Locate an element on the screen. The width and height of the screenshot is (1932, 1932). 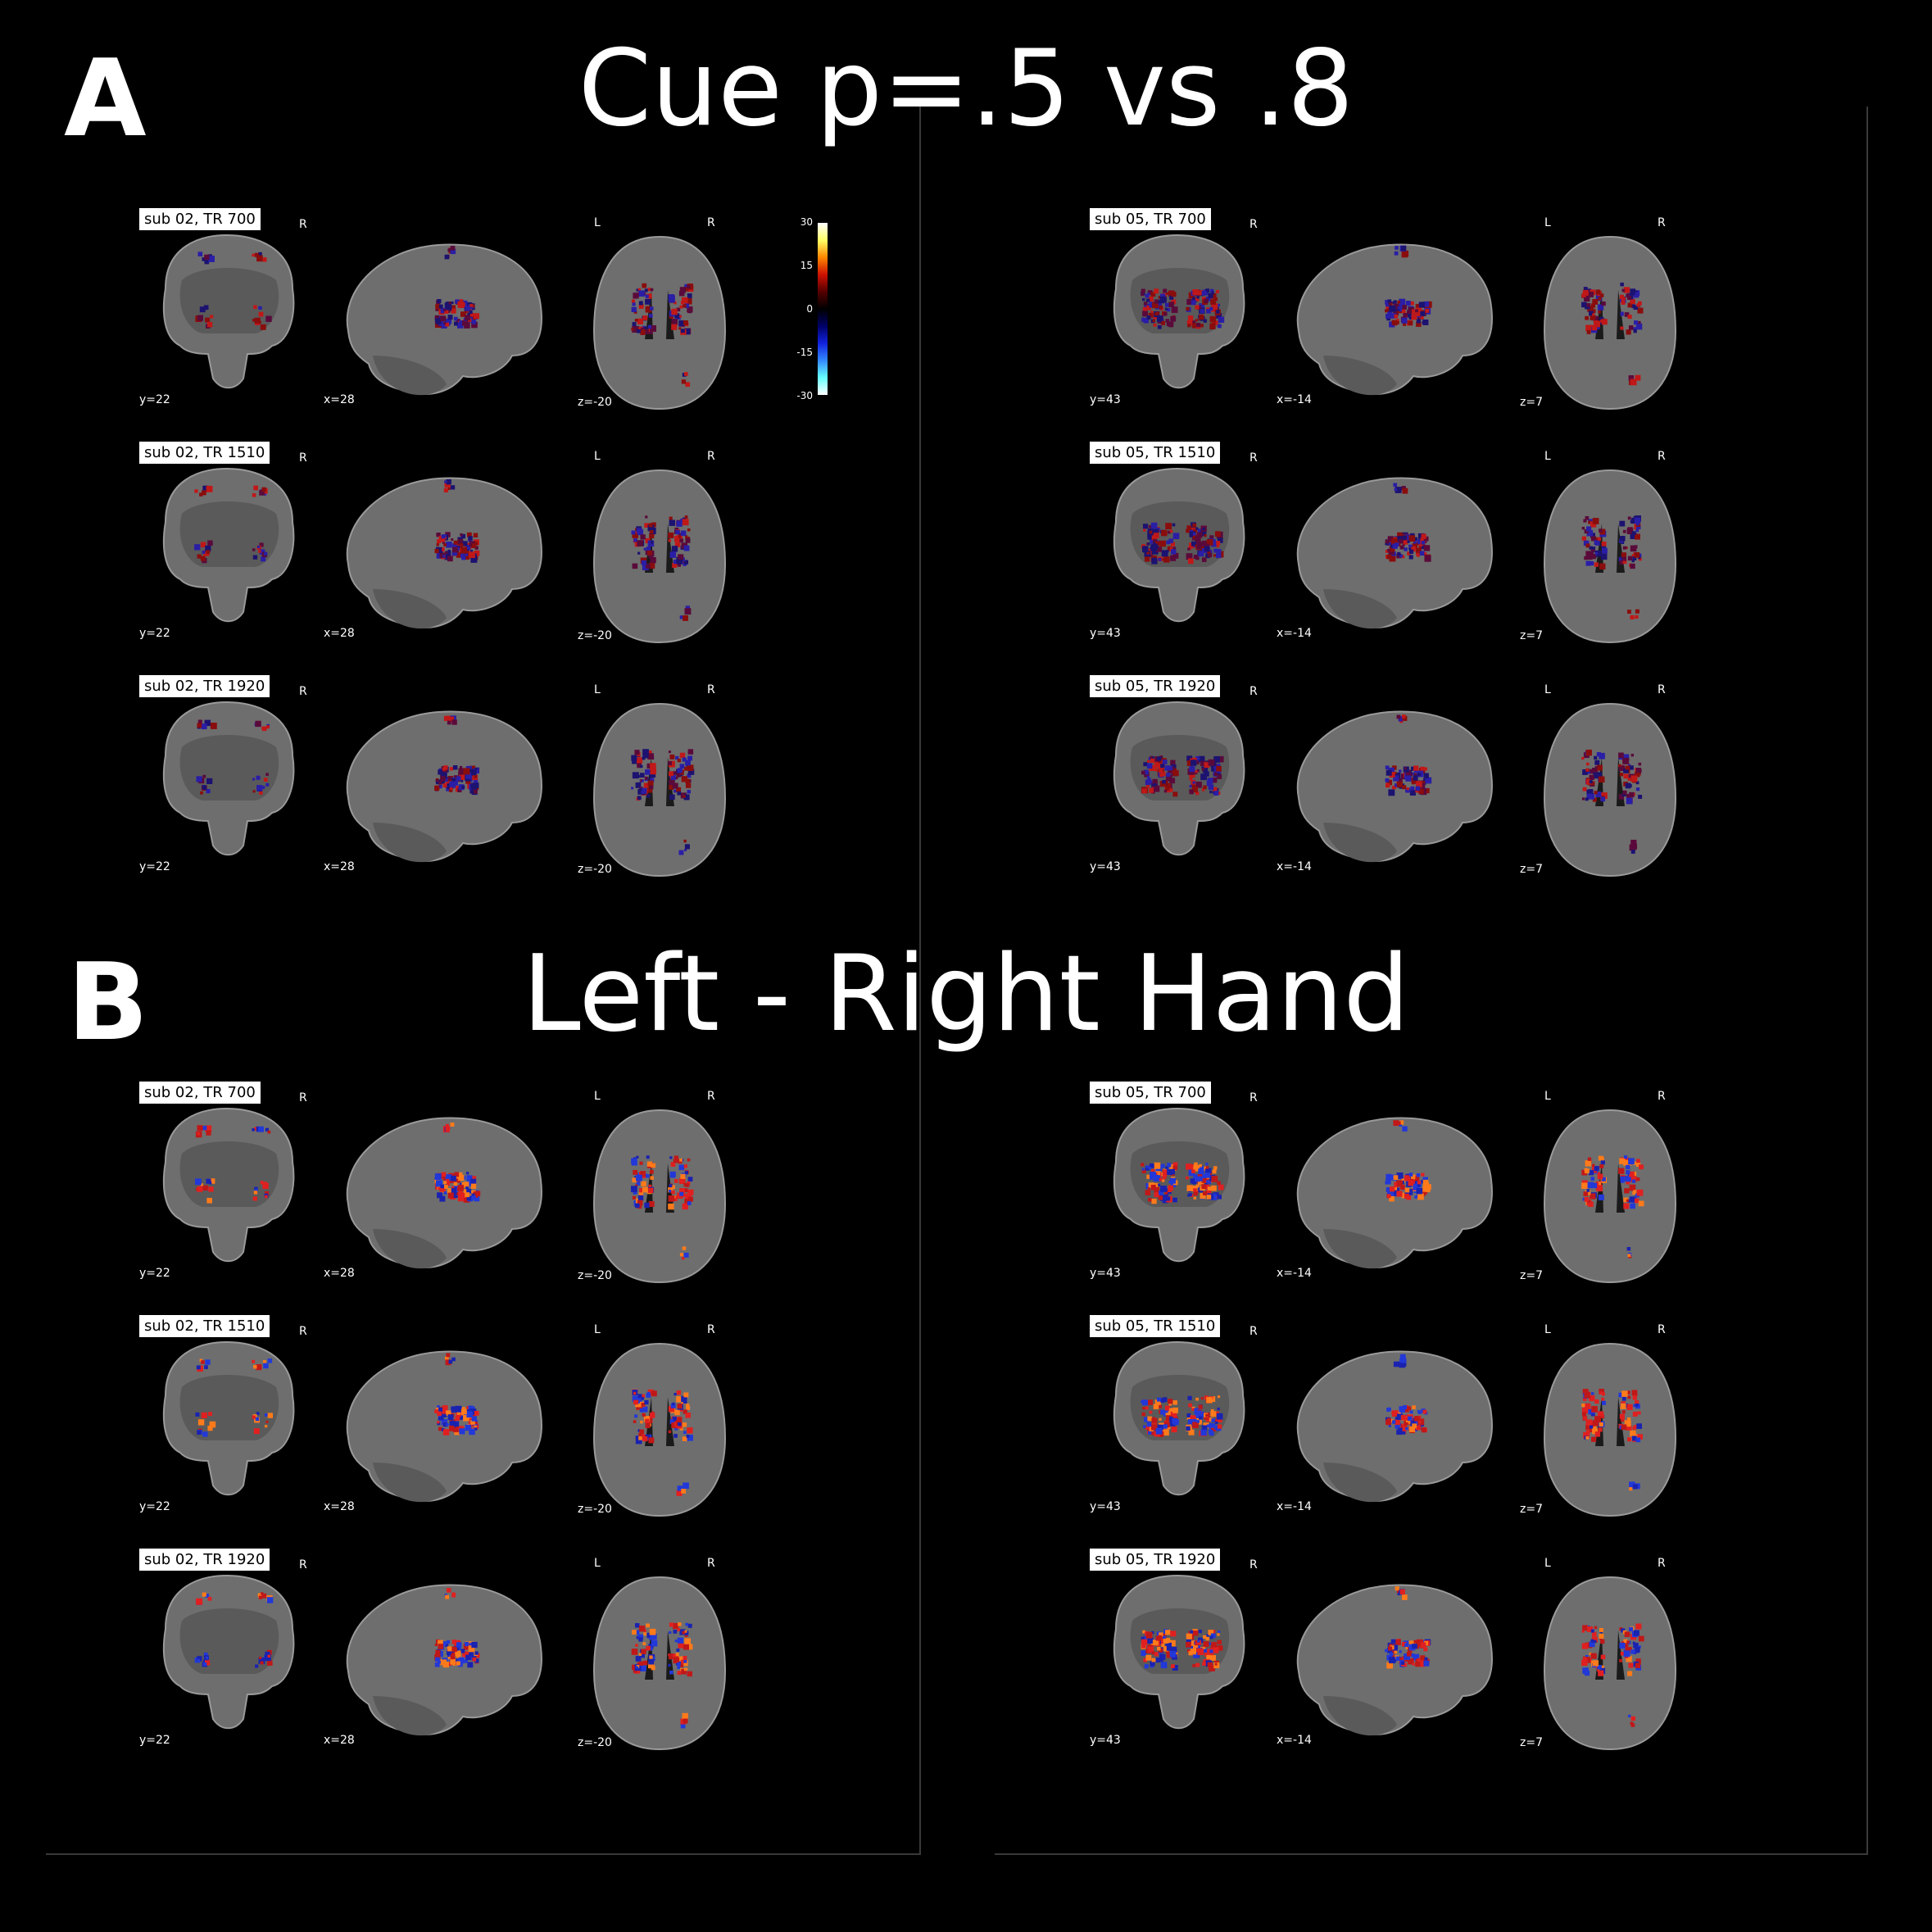
orientation-right-label: R is located at coordinates (711, 689).